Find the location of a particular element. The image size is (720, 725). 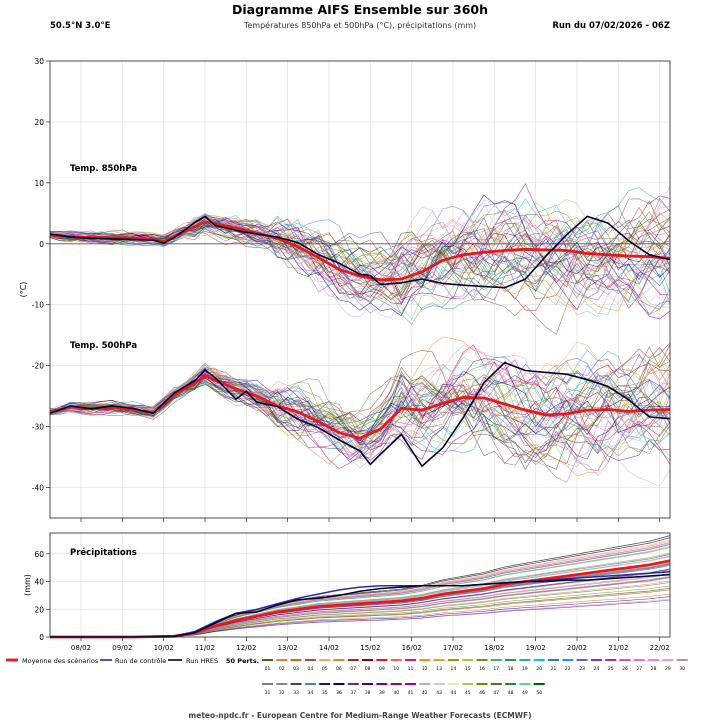

chart-title: Diagramme AIFS Ensemble sur 360h is located at coordinates (360, 9).